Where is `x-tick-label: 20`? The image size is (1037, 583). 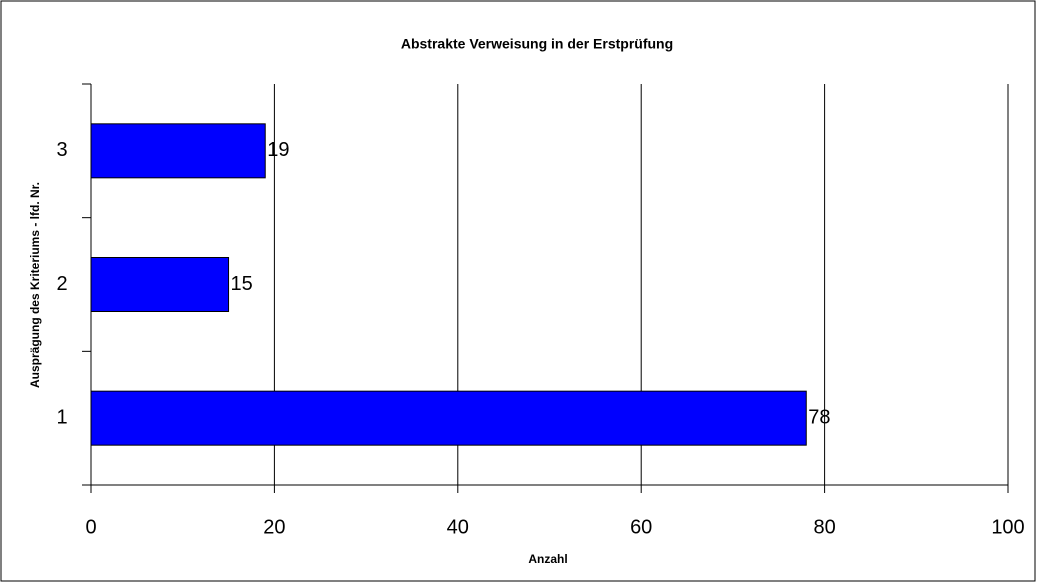 x-tick-label: 20 is located at coordinates (274, 527).